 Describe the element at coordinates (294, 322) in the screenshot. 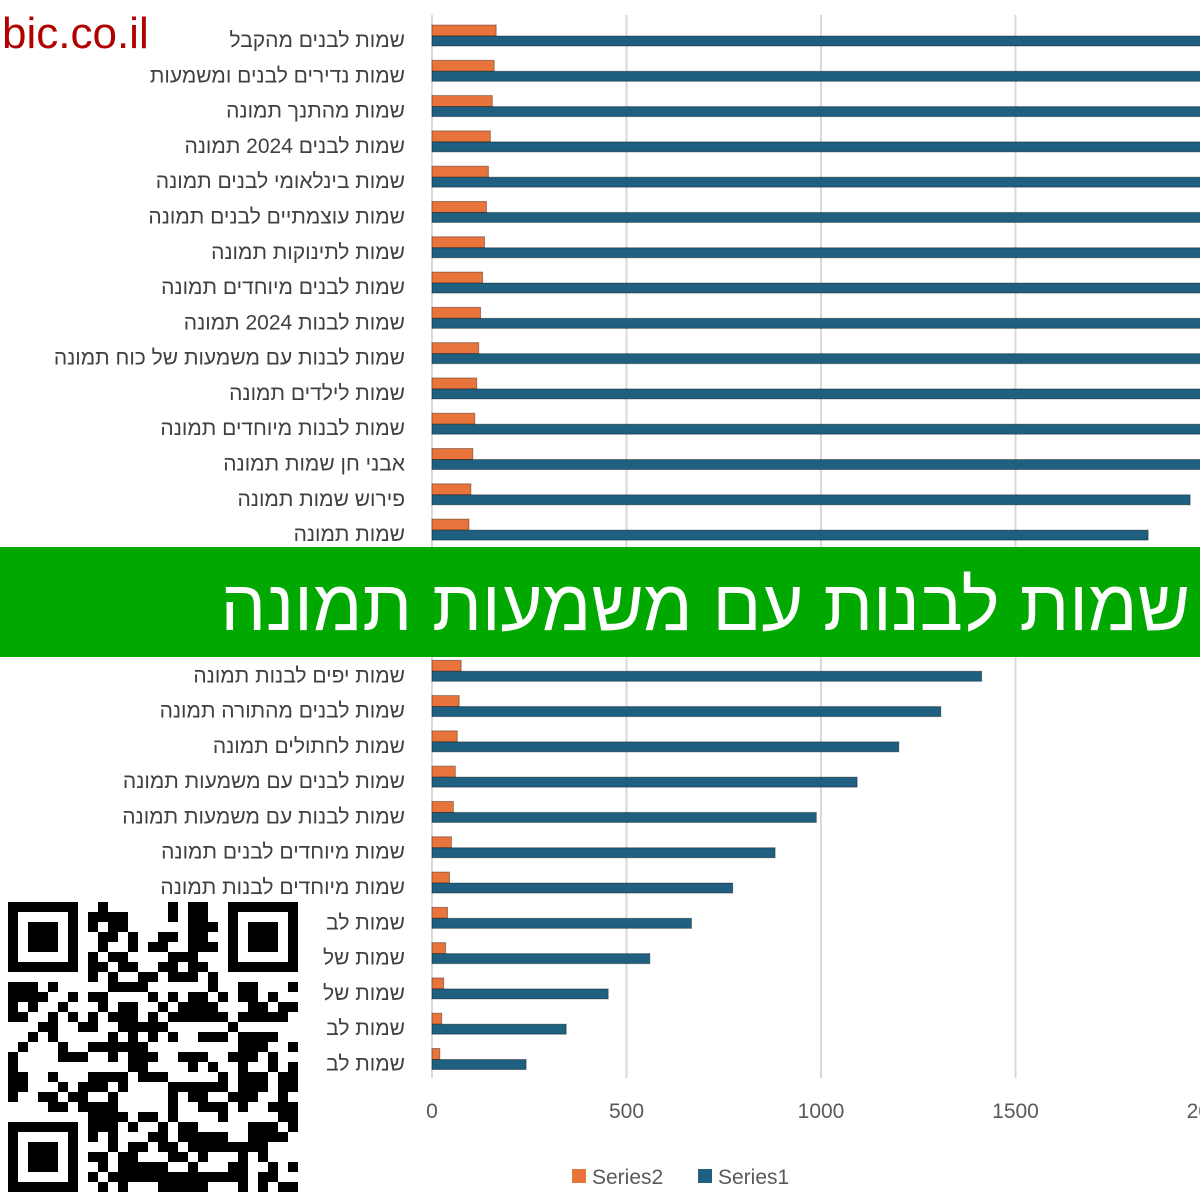

I see `category-label: שמות לבנות 2024 תמונה` at that location.